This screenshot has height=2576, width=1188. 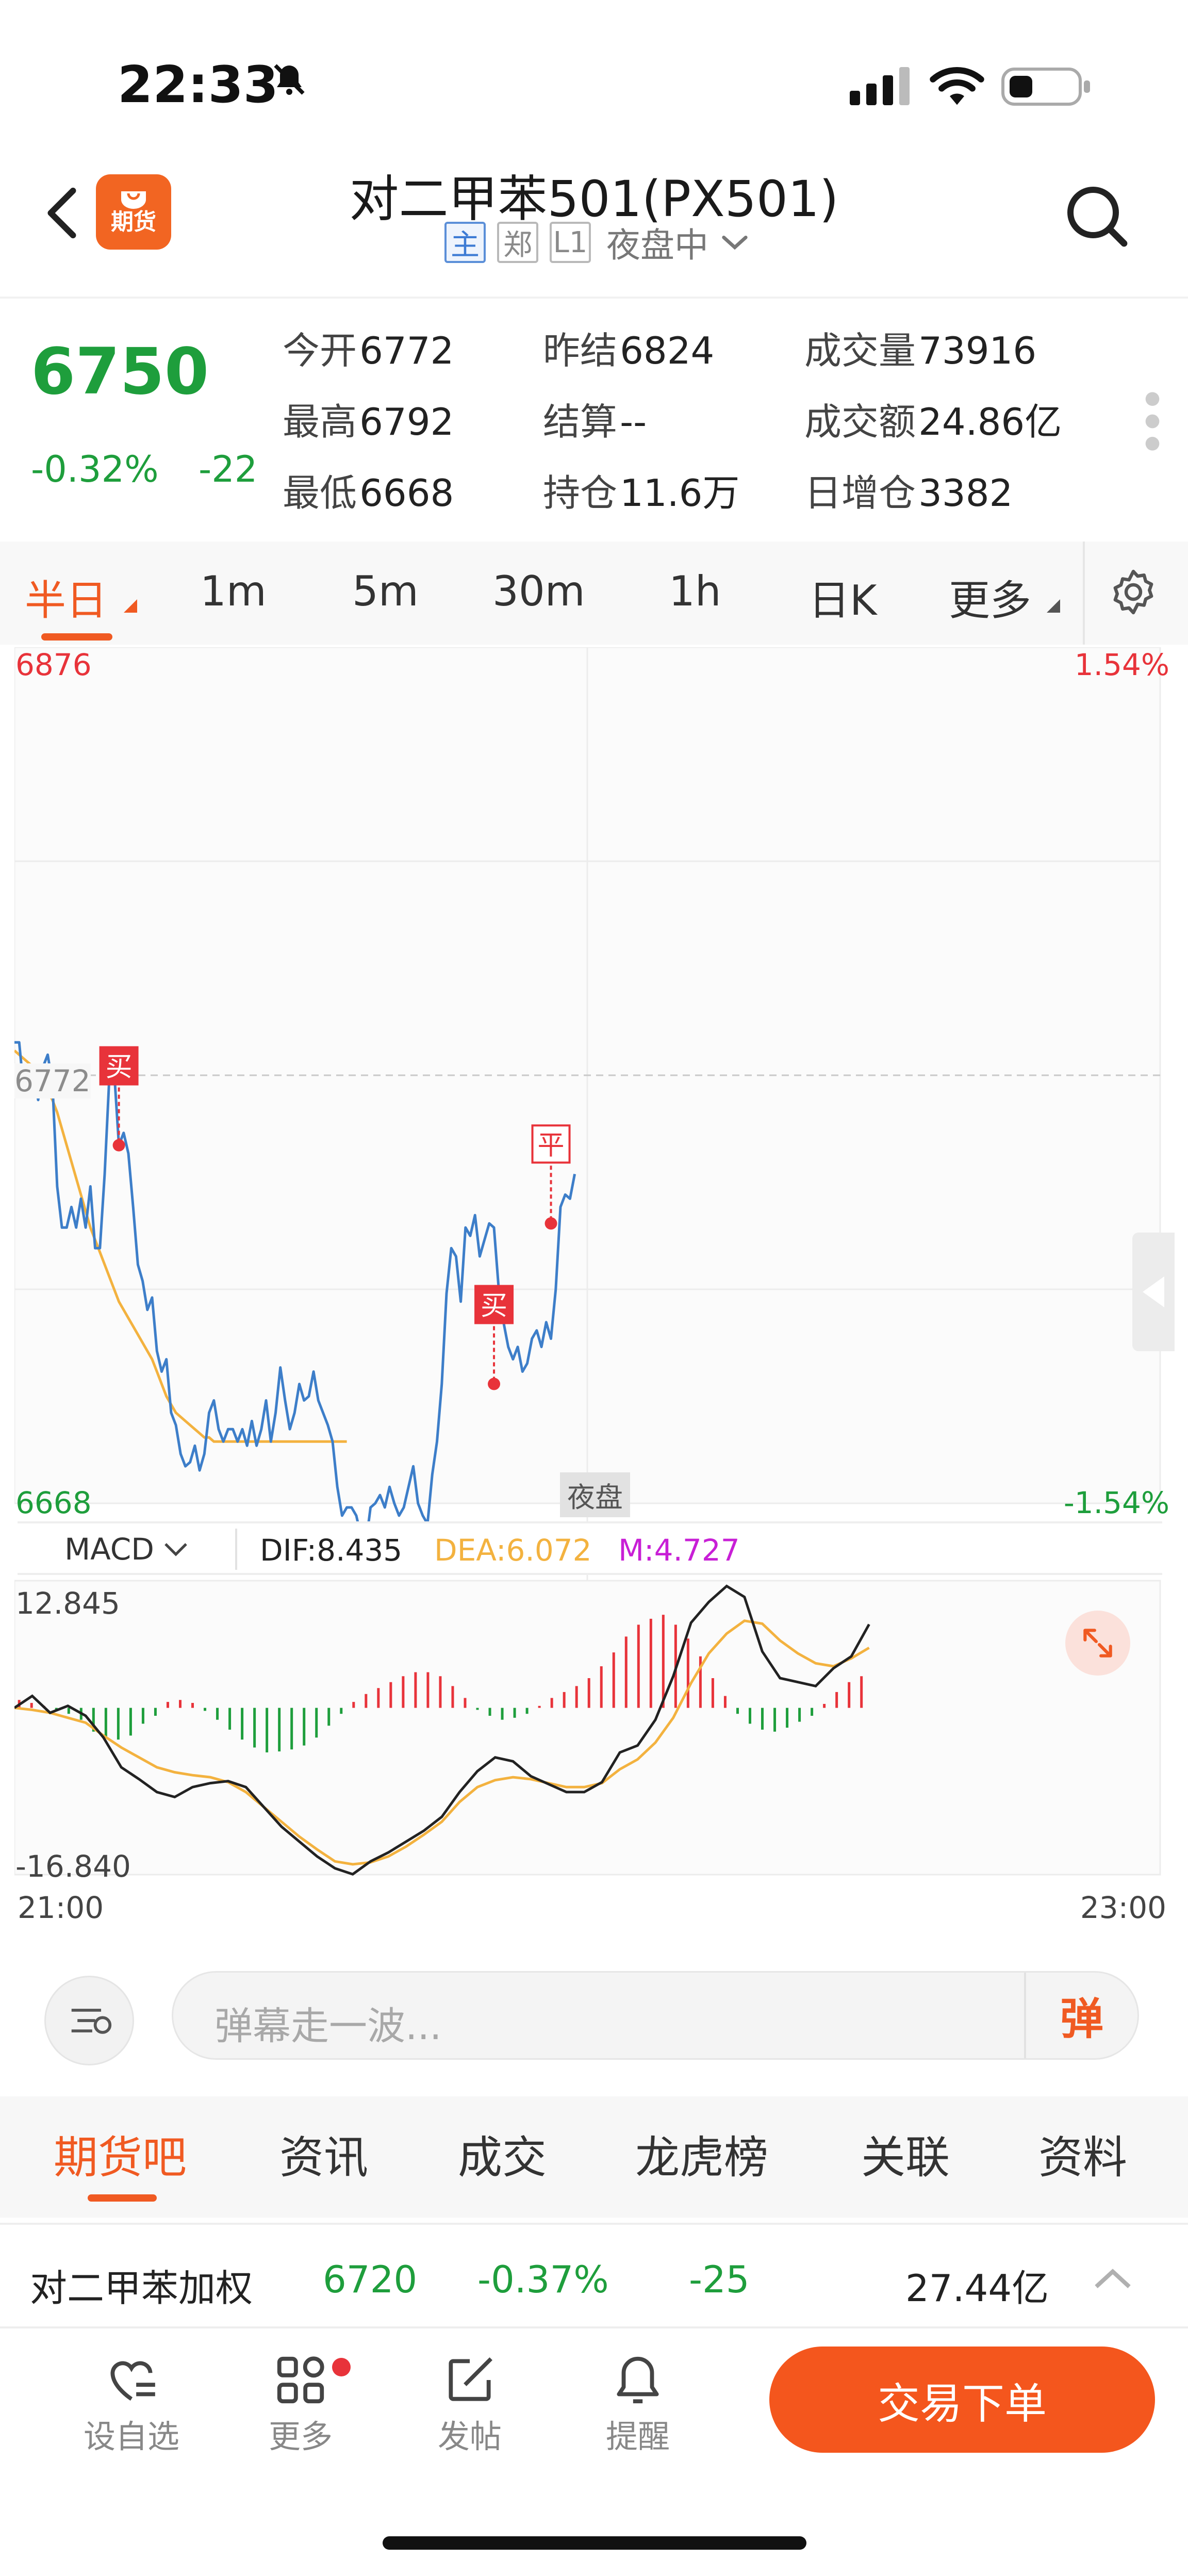 I want to click on gear-icon, so click(x=1133, y=592).